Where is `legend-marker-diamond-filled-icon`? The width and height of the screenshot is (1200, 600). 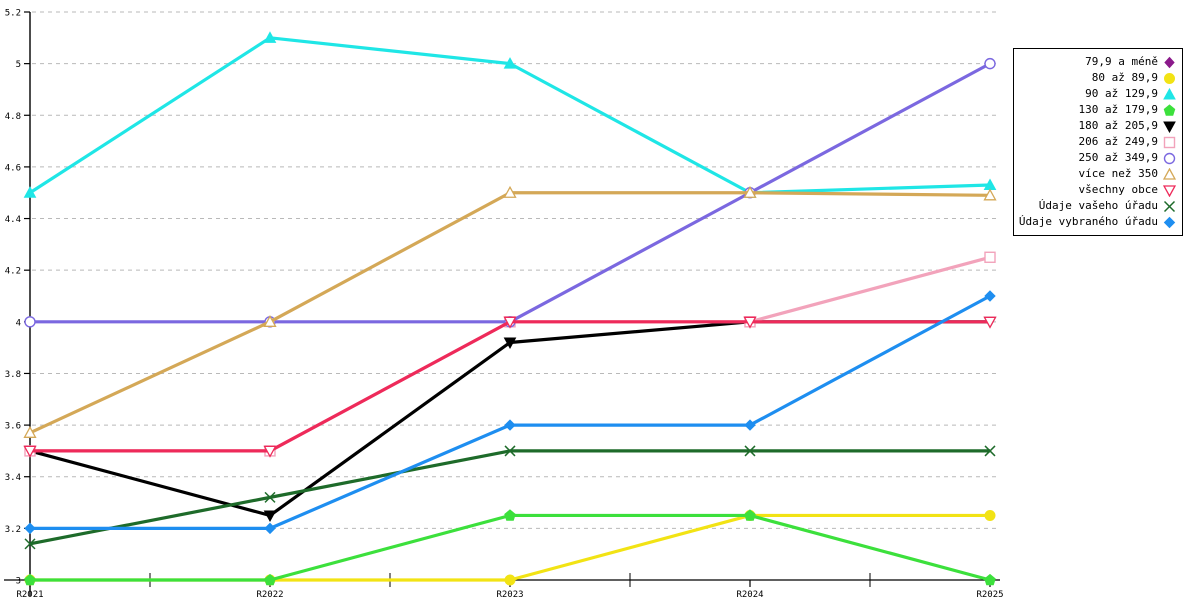 legend-marker-diamond-filled-icon is located at coordinates (1169, 222).